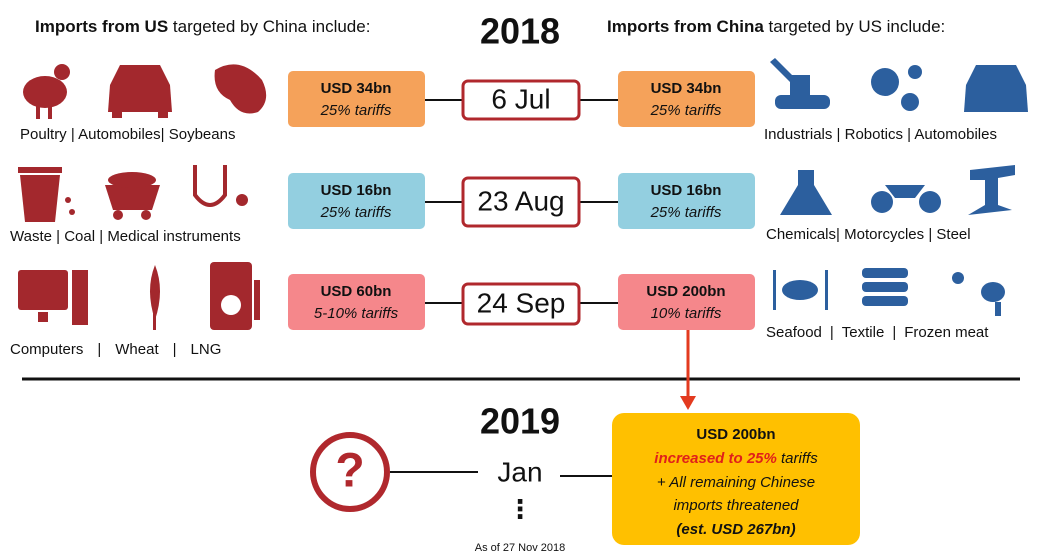 Image resolution: width=1047 pixels, height=555 pixels. I want to click on header-left-bold: Imports from US, so click(101, 26).